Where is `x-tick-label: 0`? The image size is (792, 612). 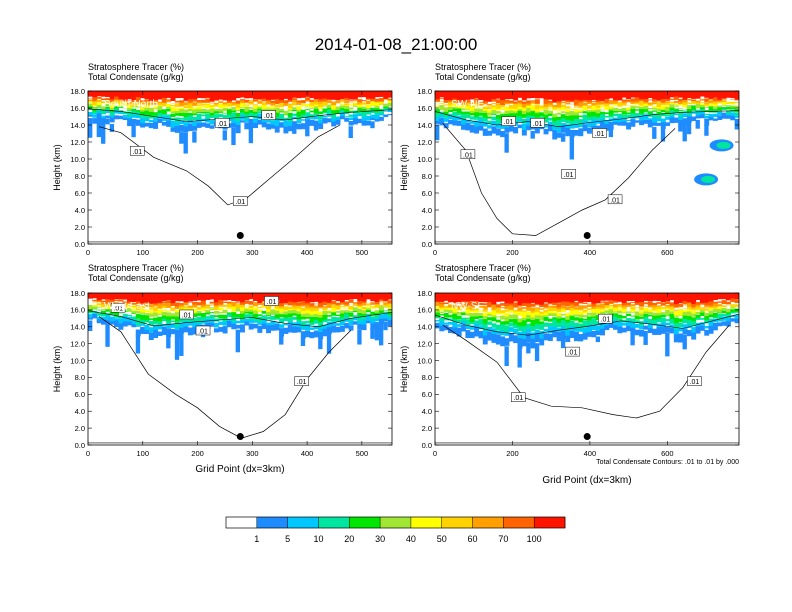
x-tick-label: 0 is located at coordinates (435, 453).